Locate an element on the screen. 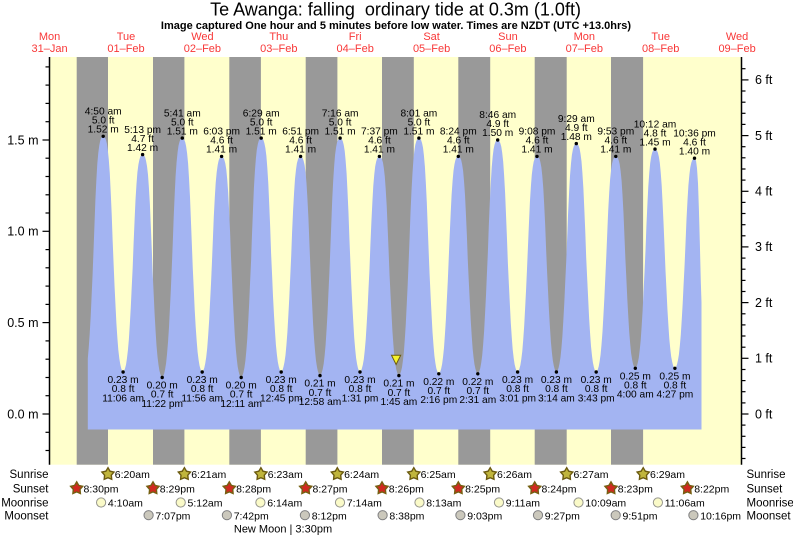 Image resolution: width=793 pixels, height=543 pixels. svg-text: 1.5 m is located at coordinates (22, 140).